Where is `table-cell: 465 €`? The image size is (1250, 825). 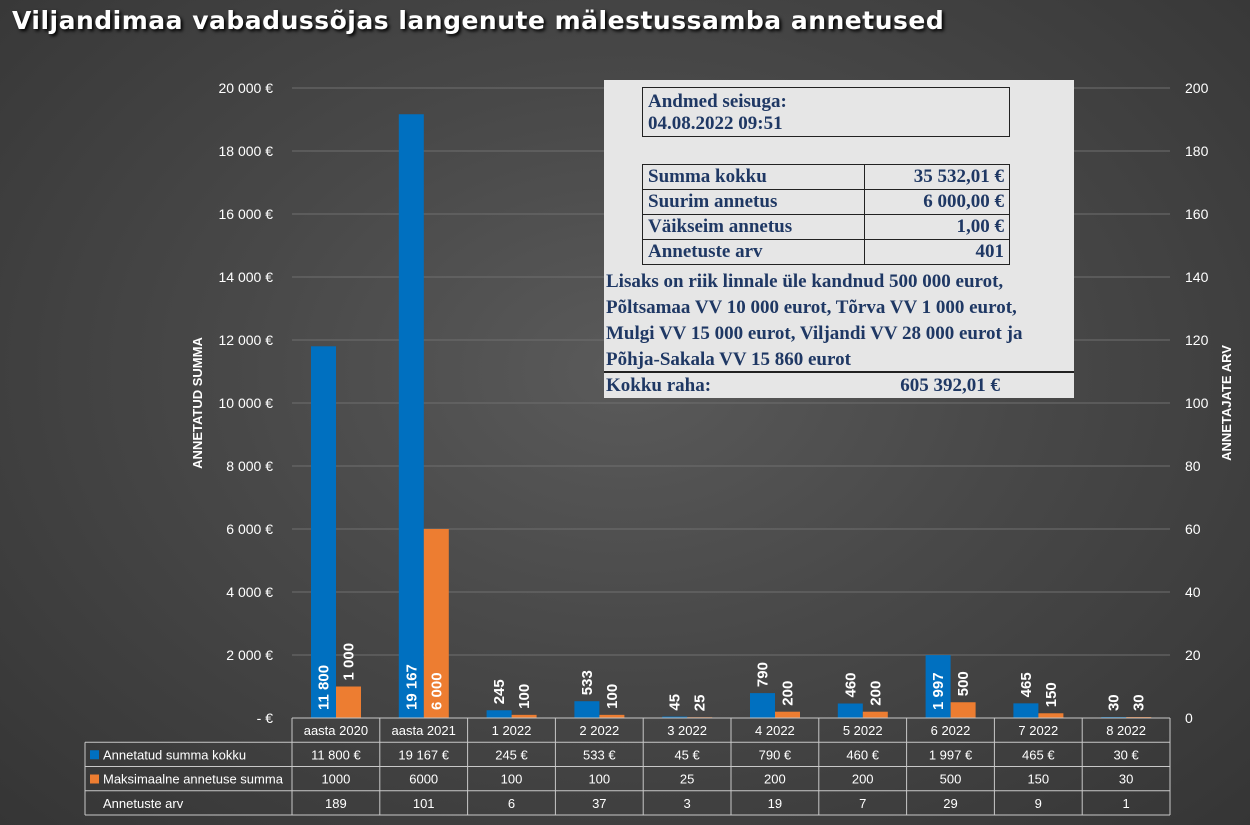
table-cell: 465 € is located at coordinates (1038, 754).